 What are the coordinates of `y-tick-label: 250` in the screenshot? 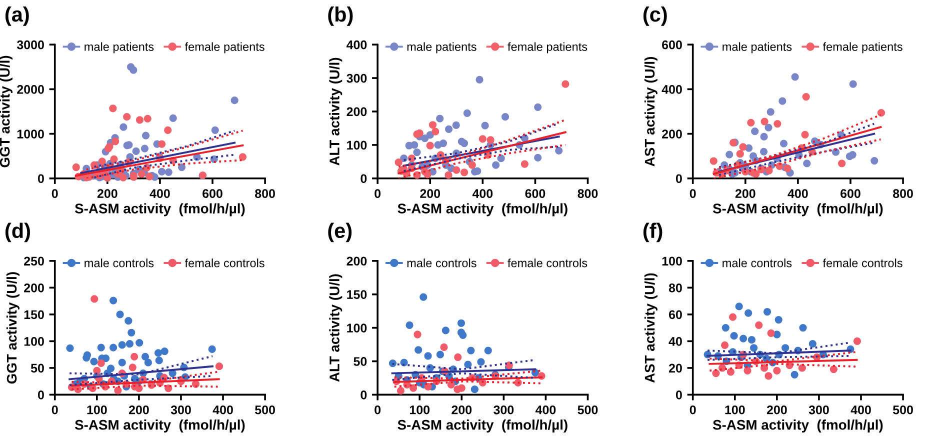 It's located at (34, 261).